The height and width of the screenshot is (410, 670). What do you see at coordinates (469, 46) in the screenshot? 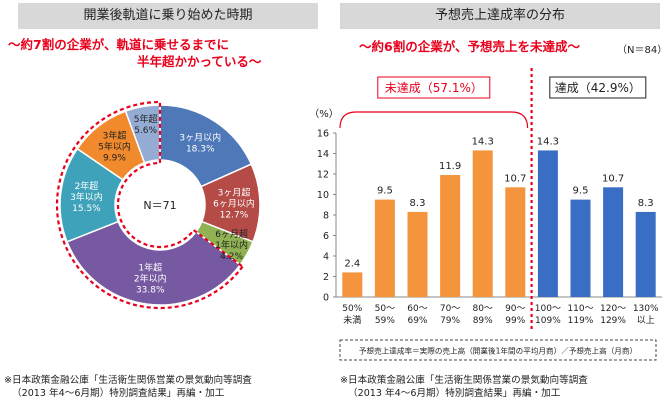
I see `right-subtitle: ～約6割の企業が、予想売上を未達成～` at bounding box center [469, 46].